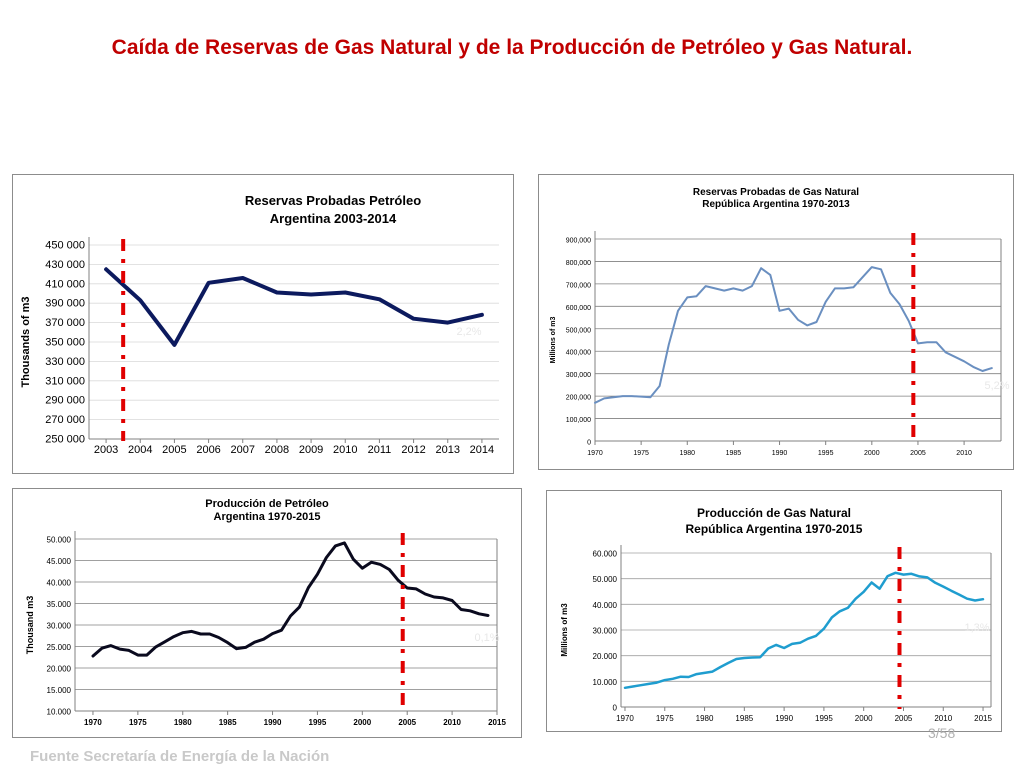 The height and width of the screenshot is (768, 1024). Describe the element at coordinates (30, 625) in the screenshot. I see `y-axis-label: Thousand m3` at that location.